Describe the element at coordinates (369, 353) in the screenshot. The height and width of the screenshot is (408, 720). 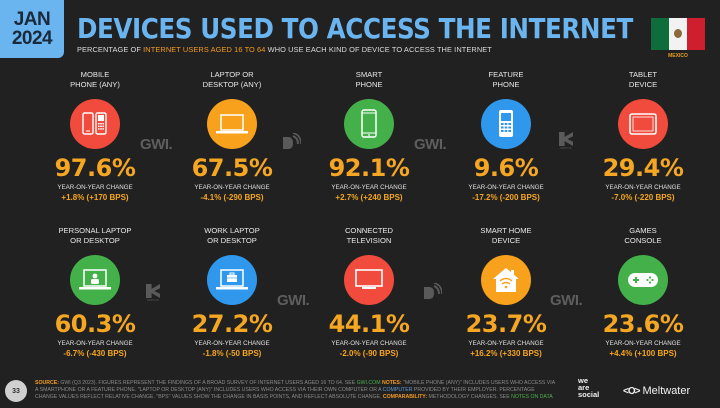
I see `yoy-change: -2.0% (-90 BPS)` at that location.